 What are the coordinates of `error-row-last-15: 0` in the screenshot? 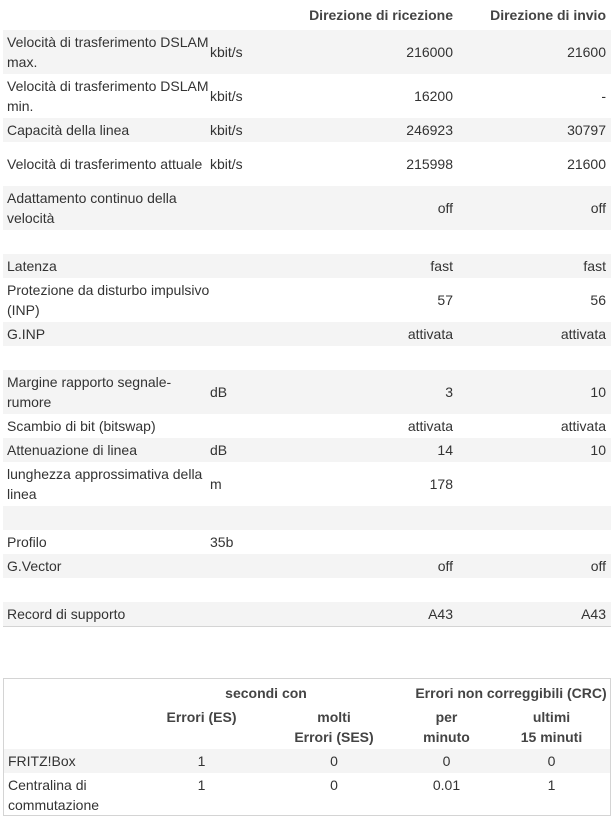 It's located at (551, 761).